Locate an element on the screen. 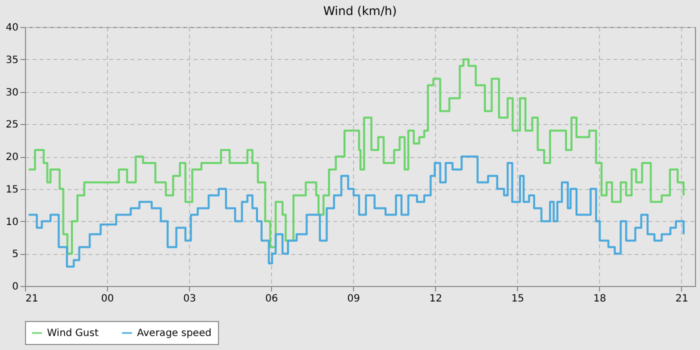  y-tick-label: 0 is located at coordinates (15, 287).